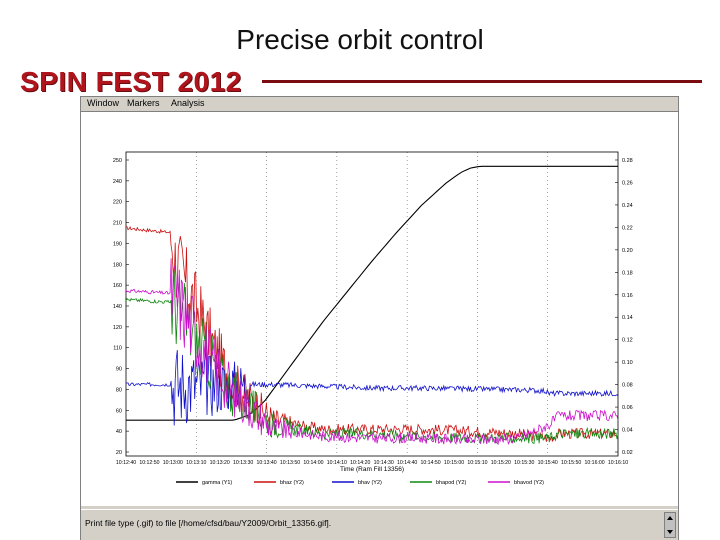  What do you see at coordinates (627, 183) in the screenshot?
I see `y-right-tick-label: 0.26` at bounding box center [627, 183].